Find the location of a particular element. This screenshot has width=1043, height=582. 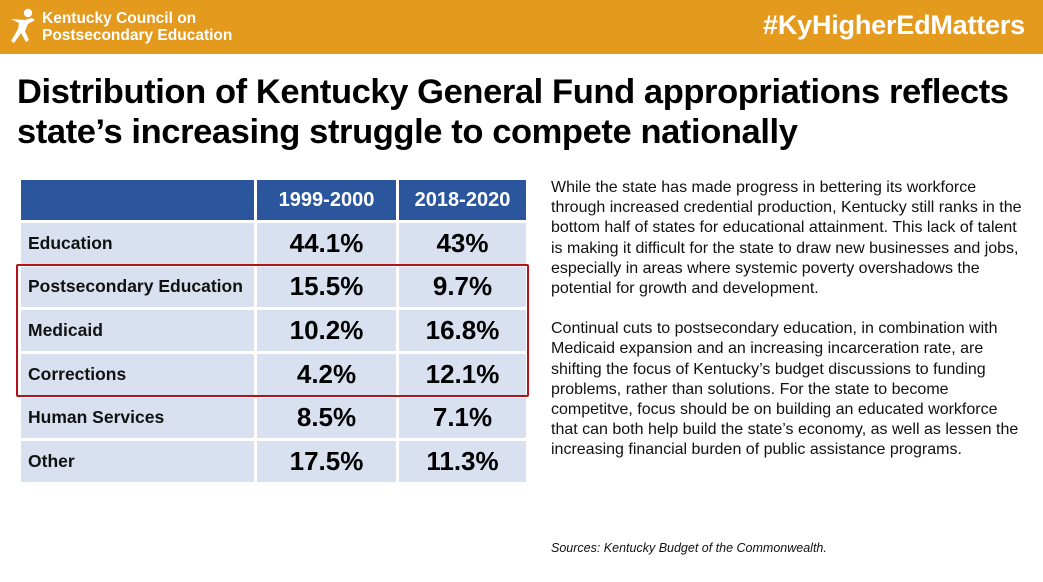

table-row: Medicaid 10.2% 16.8% is located at coordinates (273, 330).